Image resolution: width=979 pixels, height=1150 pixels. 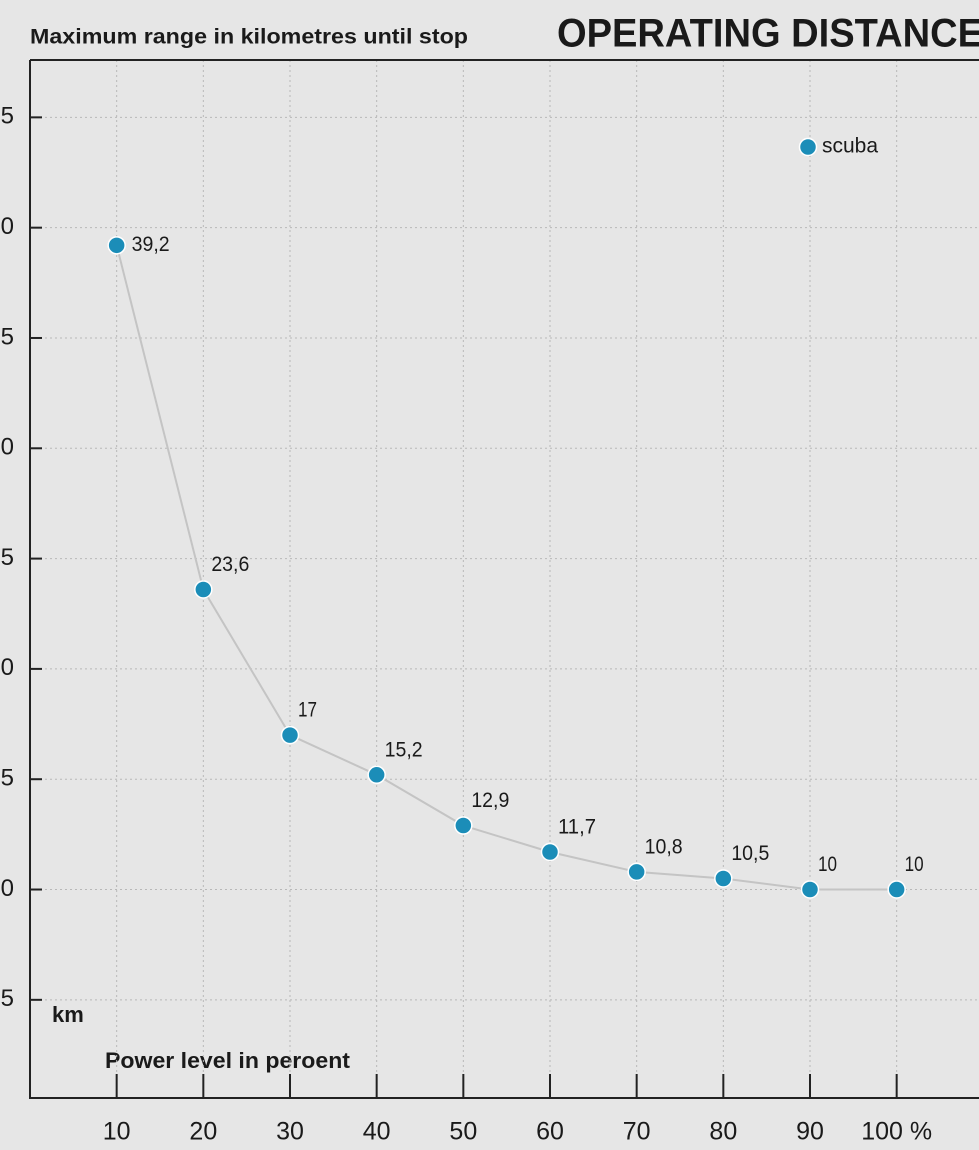 I want to click on x-tick-label: 60, so click(x=550, y=1132).